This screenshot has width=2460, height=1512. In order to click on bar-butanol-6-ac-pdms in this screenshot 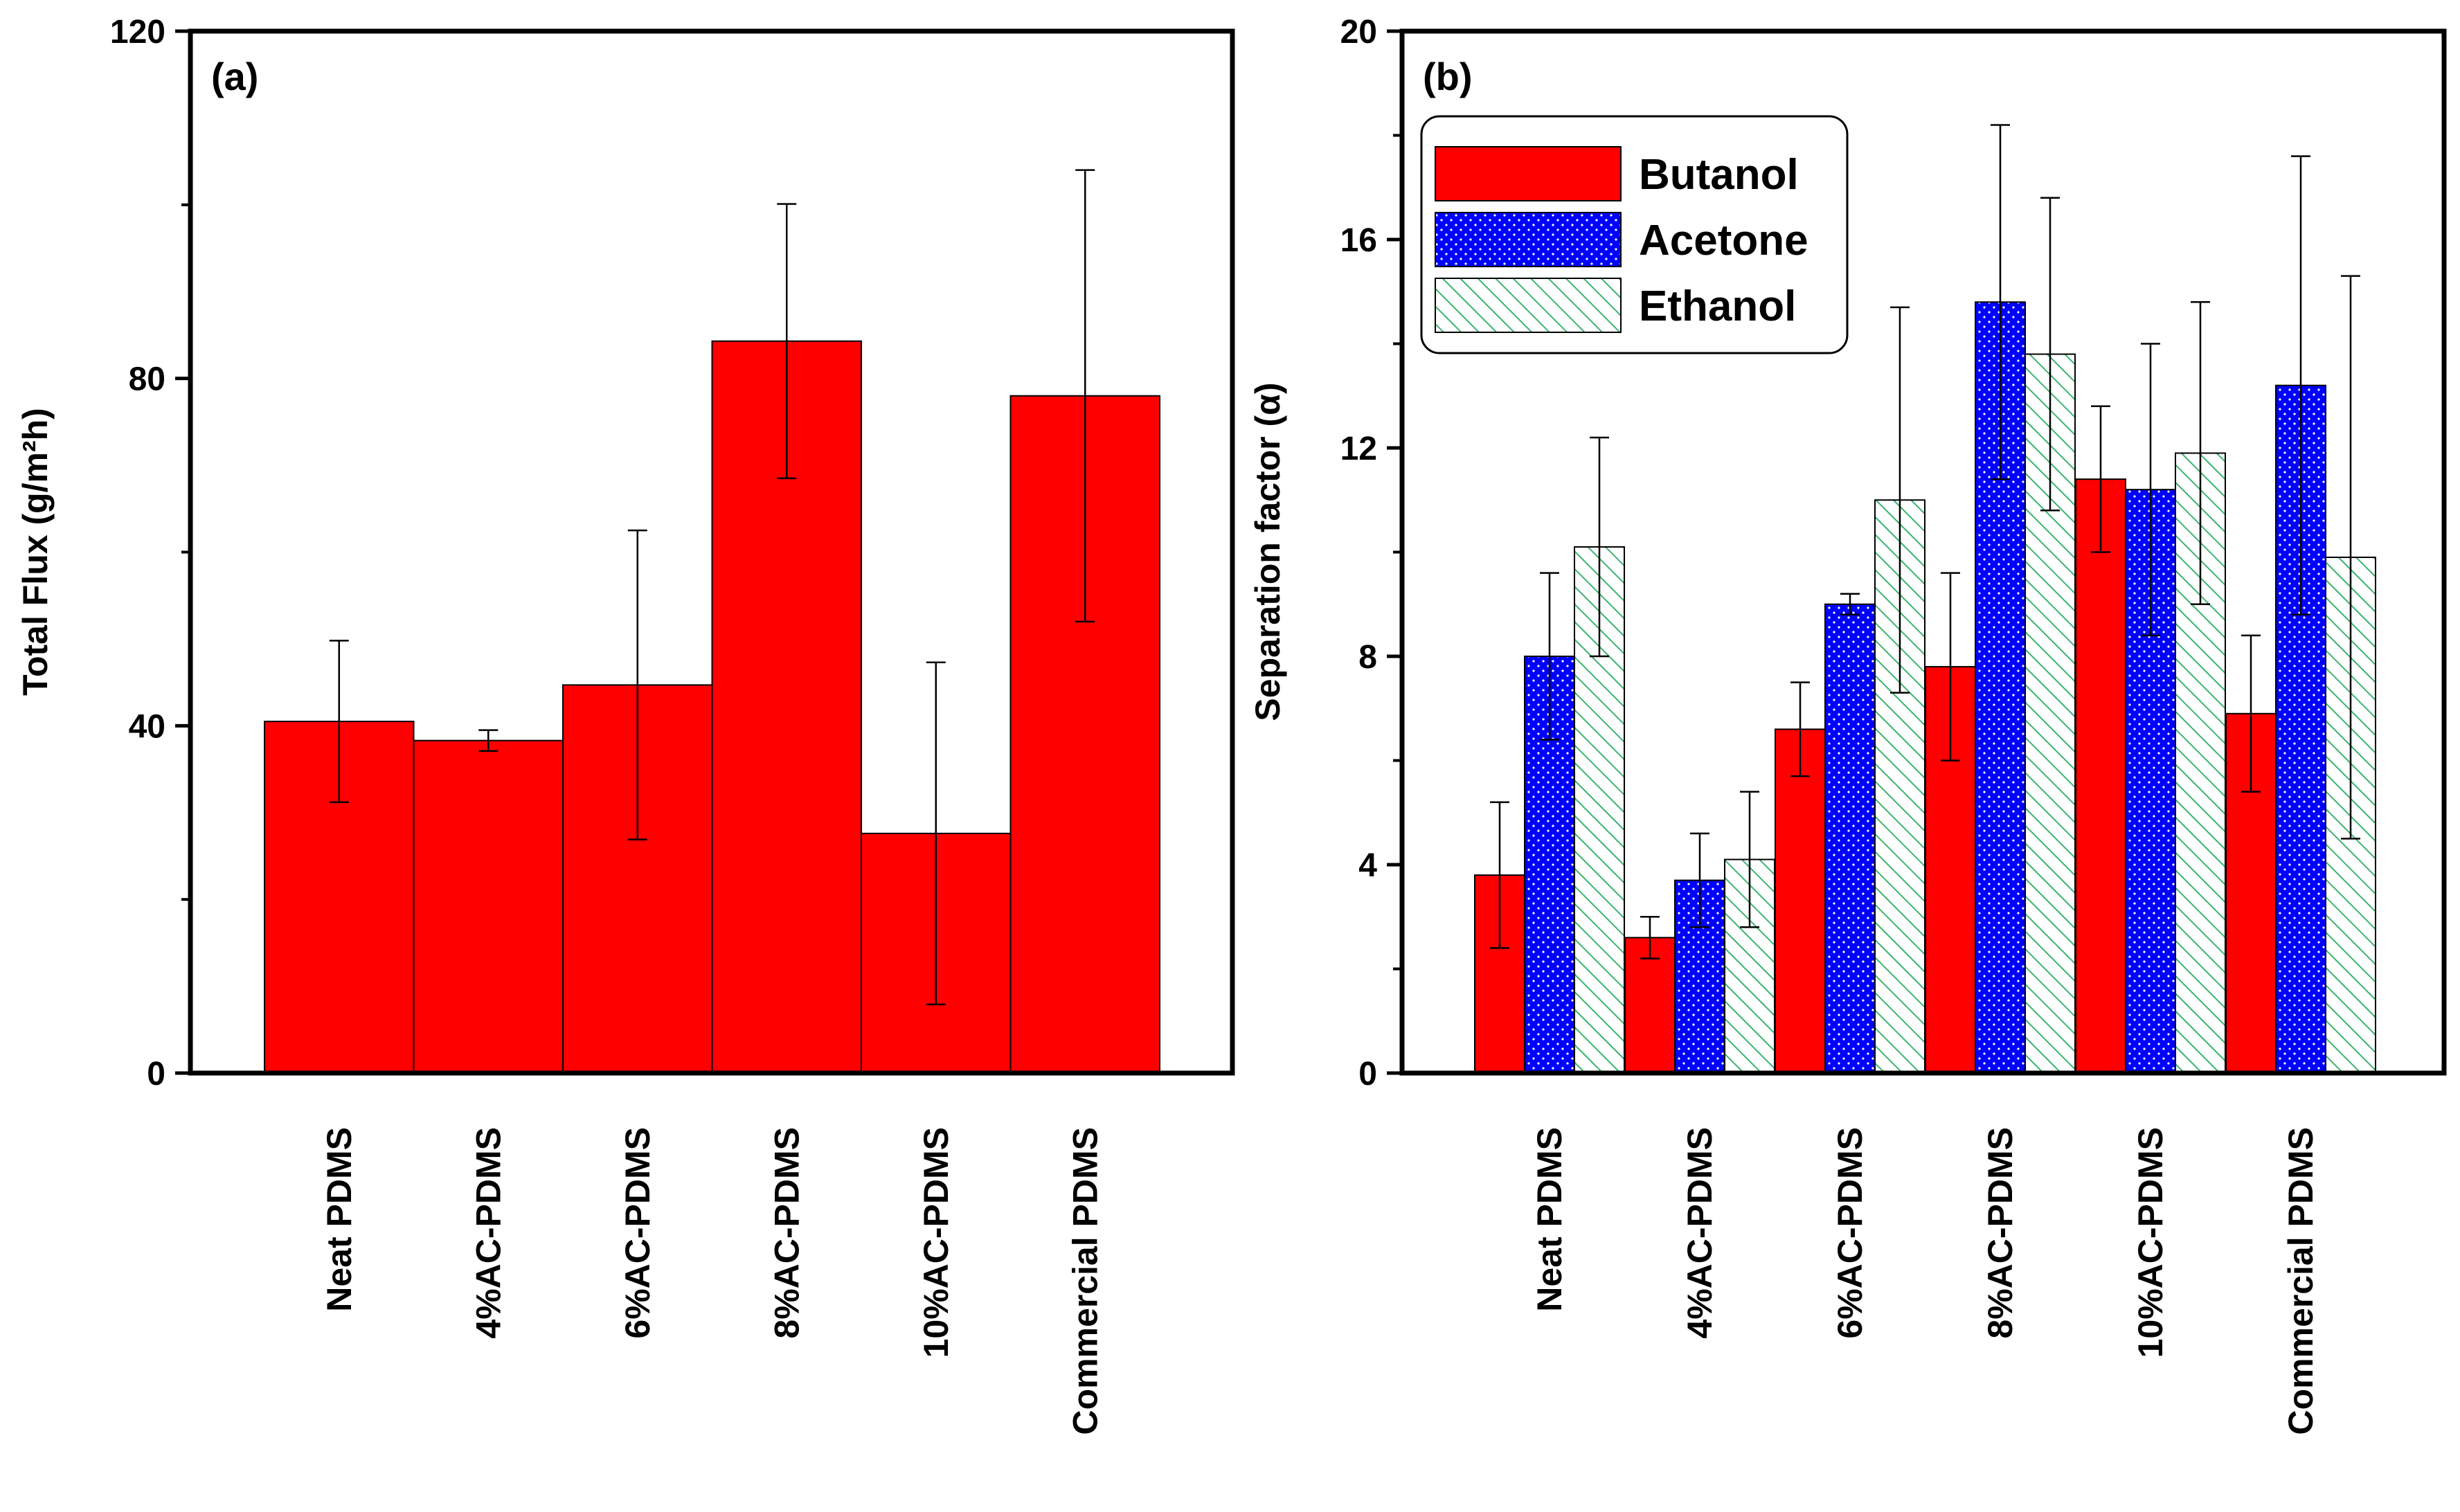, I will do `click(1800, 901)`.